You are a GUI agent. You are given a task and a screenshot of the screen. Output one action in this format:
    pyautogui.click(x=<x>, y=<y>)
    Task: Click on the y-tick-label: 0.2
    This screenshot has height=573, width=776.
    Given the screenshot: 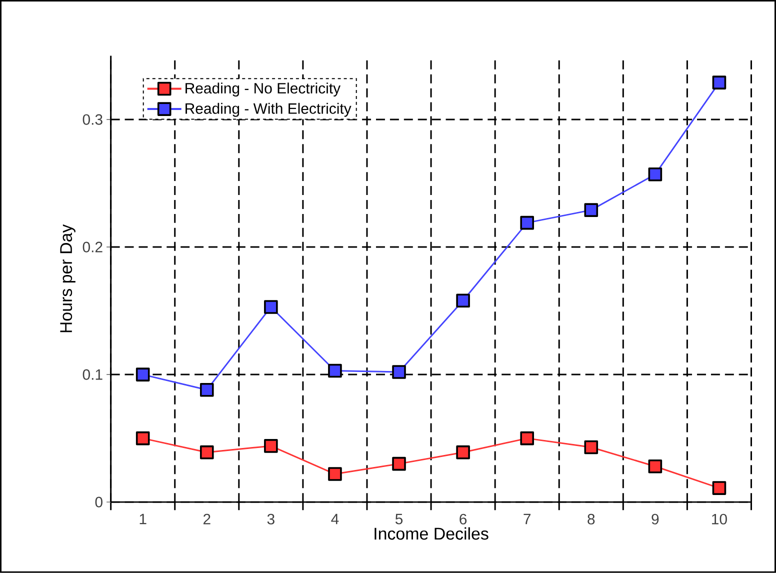 What is the action you would take?
    pyautogui.click(x=92, y=247)
    